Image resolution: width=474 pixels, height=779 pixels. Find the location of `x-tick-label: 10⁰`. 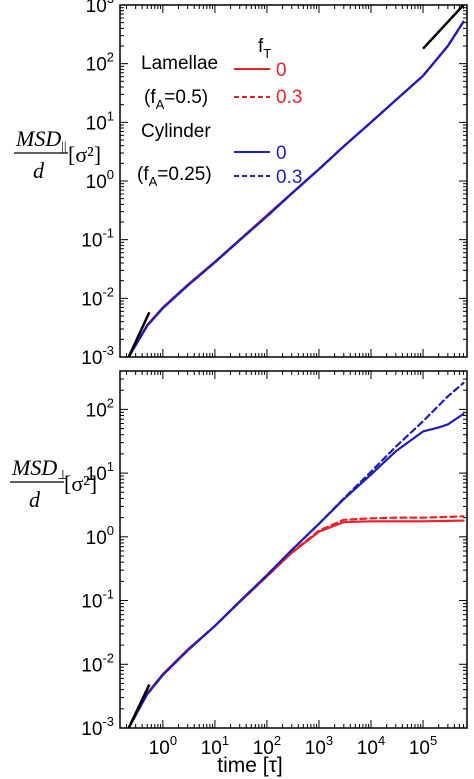

x-tick-label: 10⁰ is located at coordinates (163, 746).